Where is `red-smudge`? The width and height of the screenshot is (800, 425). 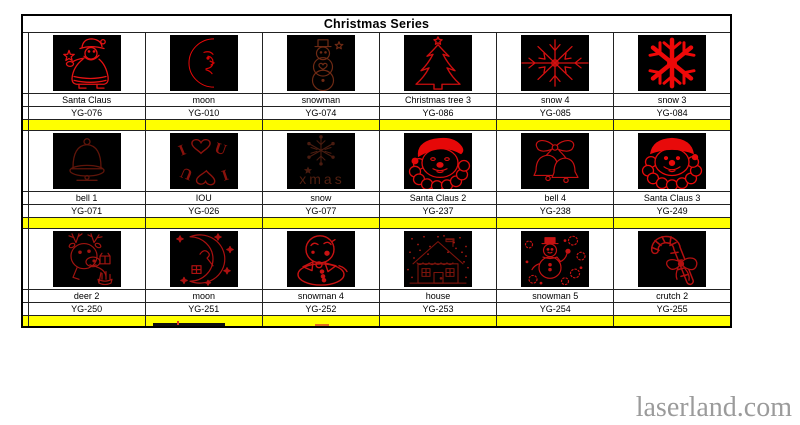 red-smudge is located at coordinates (321, 325).